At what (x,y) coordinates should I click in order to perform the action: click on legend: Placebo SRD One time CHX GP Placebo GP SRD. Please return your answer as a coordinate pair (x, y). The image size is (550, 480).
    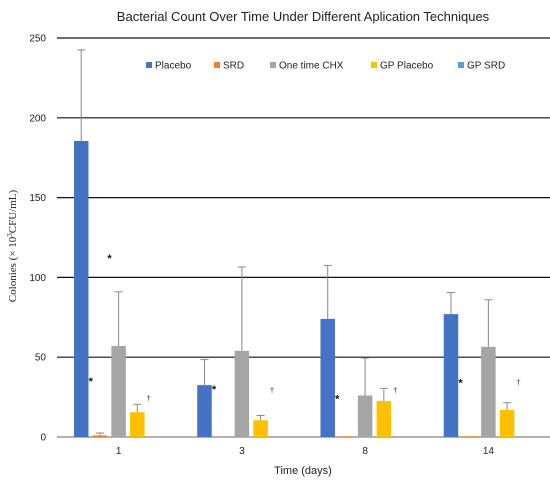
    Looking at the image, I should click on (325, 66).